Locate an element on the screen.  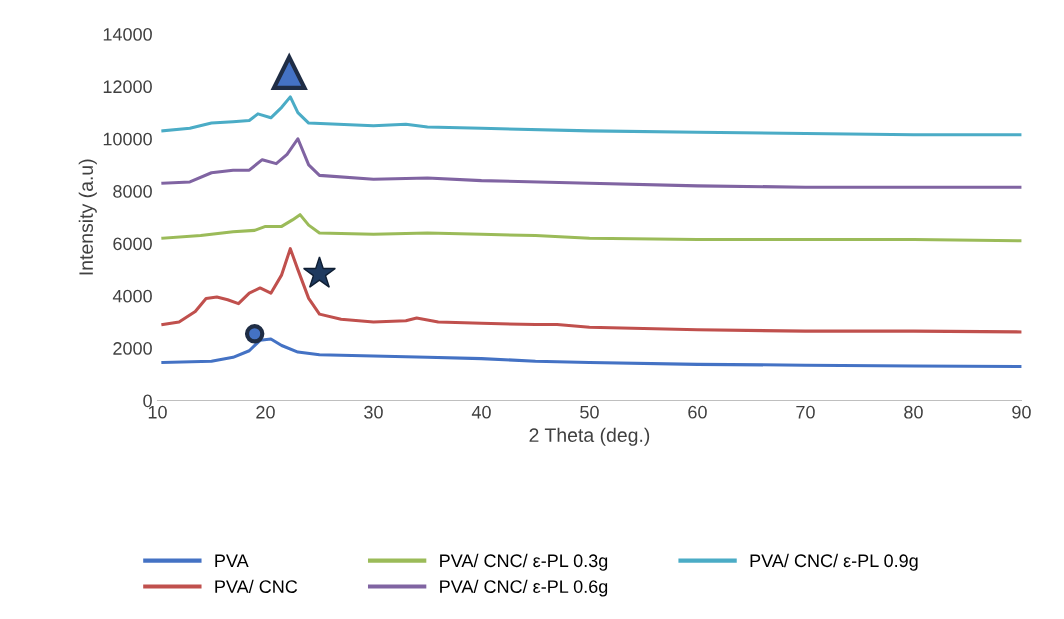
x-tick-label: 30 is located at coordinates (373, 412).